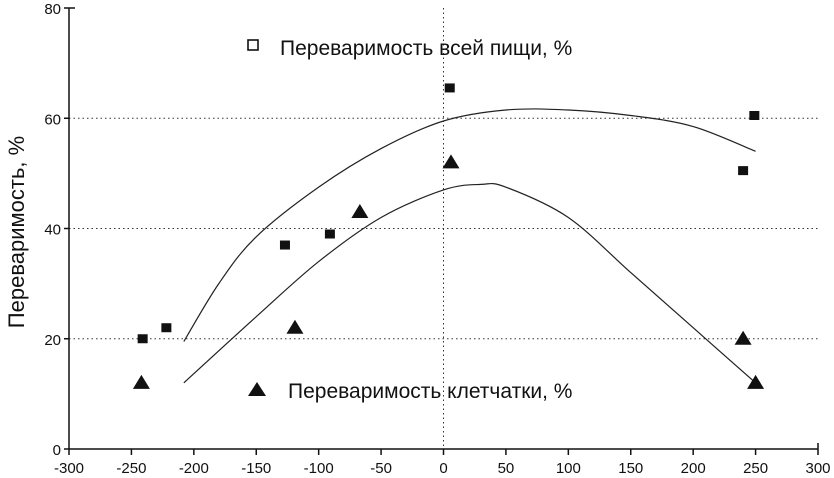 The height and width of the screenshot is (478, 834). Describe the element at coordinates (381, 468) in the screenshot. I see `x-tick-label: -50` at that location.